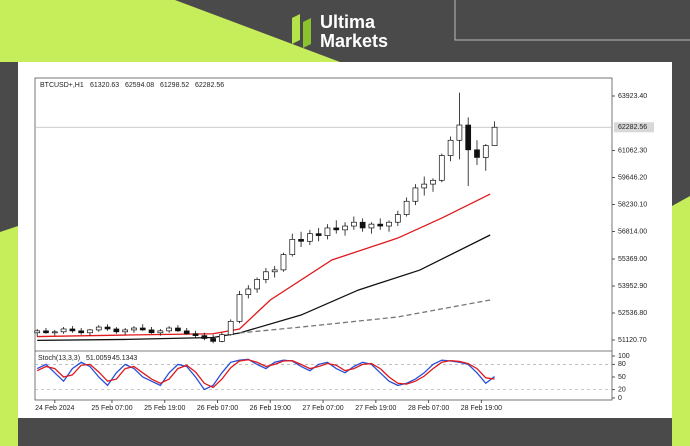 Image resolution: width=690 pixels, height=446 pixels. Describe the element at coordinates (322, 408) in the screenshot. I see `x-tick-label: 27 Feb 07:00` at that location.